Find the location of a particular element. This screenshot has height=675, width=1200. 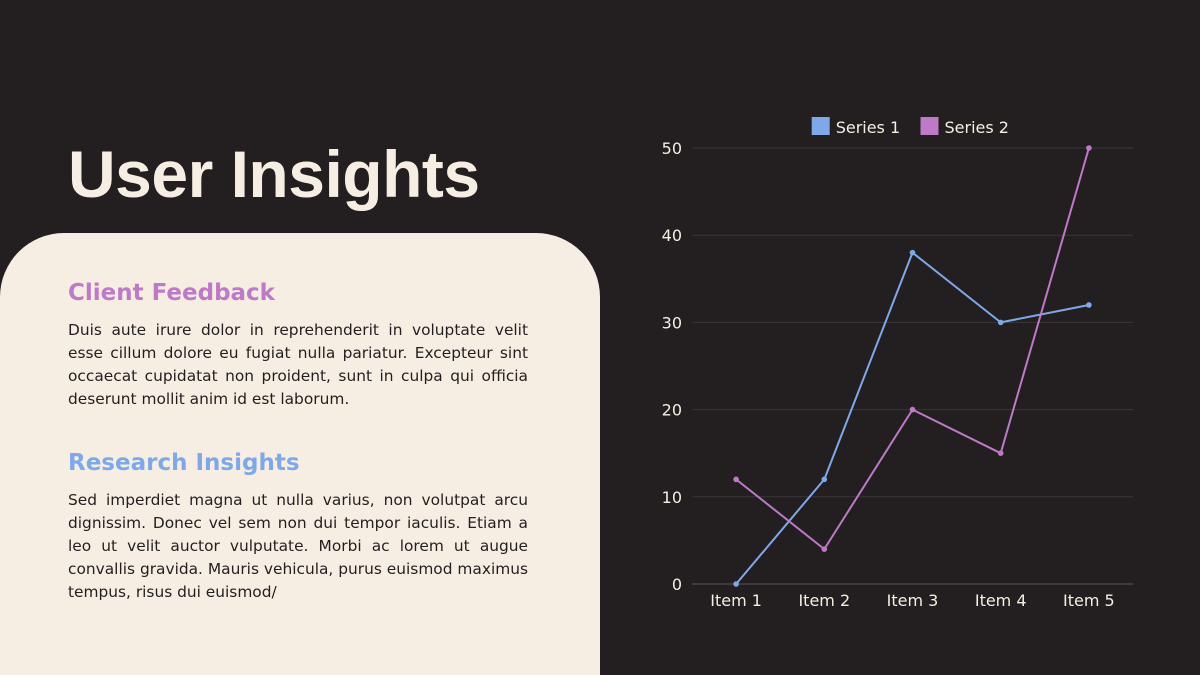

legend-label-series-2: Series 2 is located at coordinates (977, 127).